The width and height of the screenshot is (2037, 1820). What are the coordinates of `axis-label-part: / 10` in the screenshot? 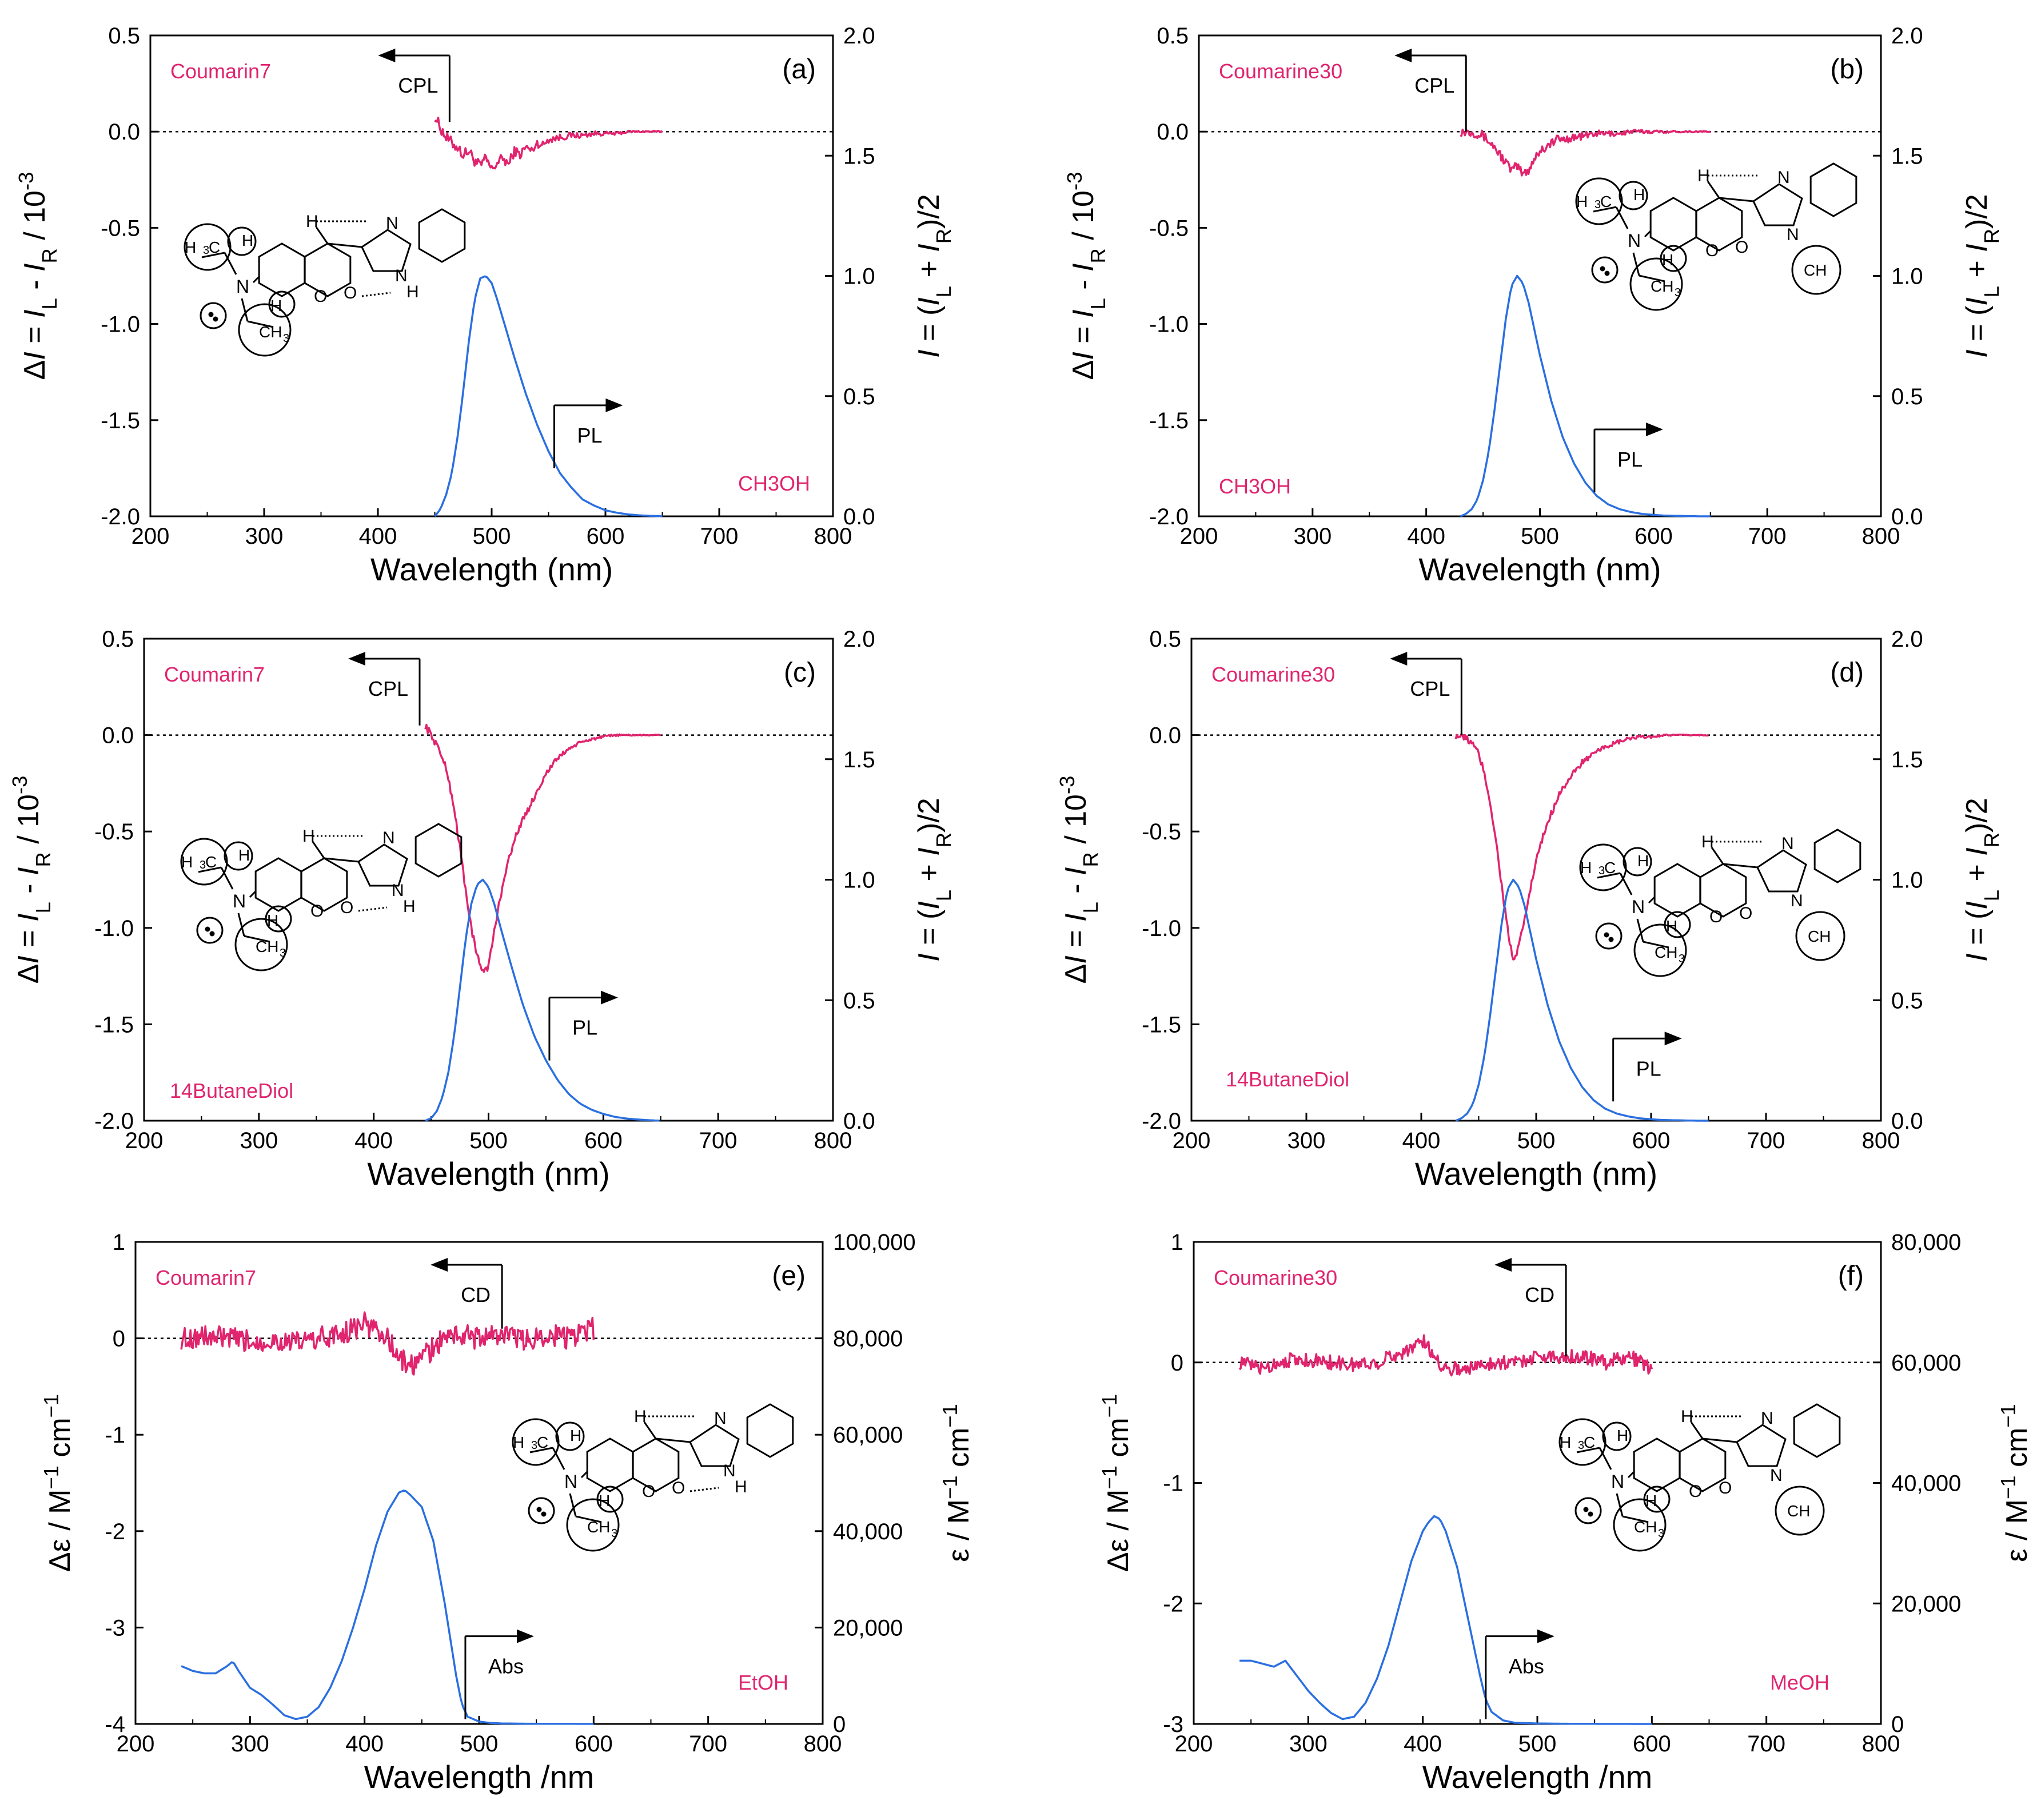 It's located at (34, 219).